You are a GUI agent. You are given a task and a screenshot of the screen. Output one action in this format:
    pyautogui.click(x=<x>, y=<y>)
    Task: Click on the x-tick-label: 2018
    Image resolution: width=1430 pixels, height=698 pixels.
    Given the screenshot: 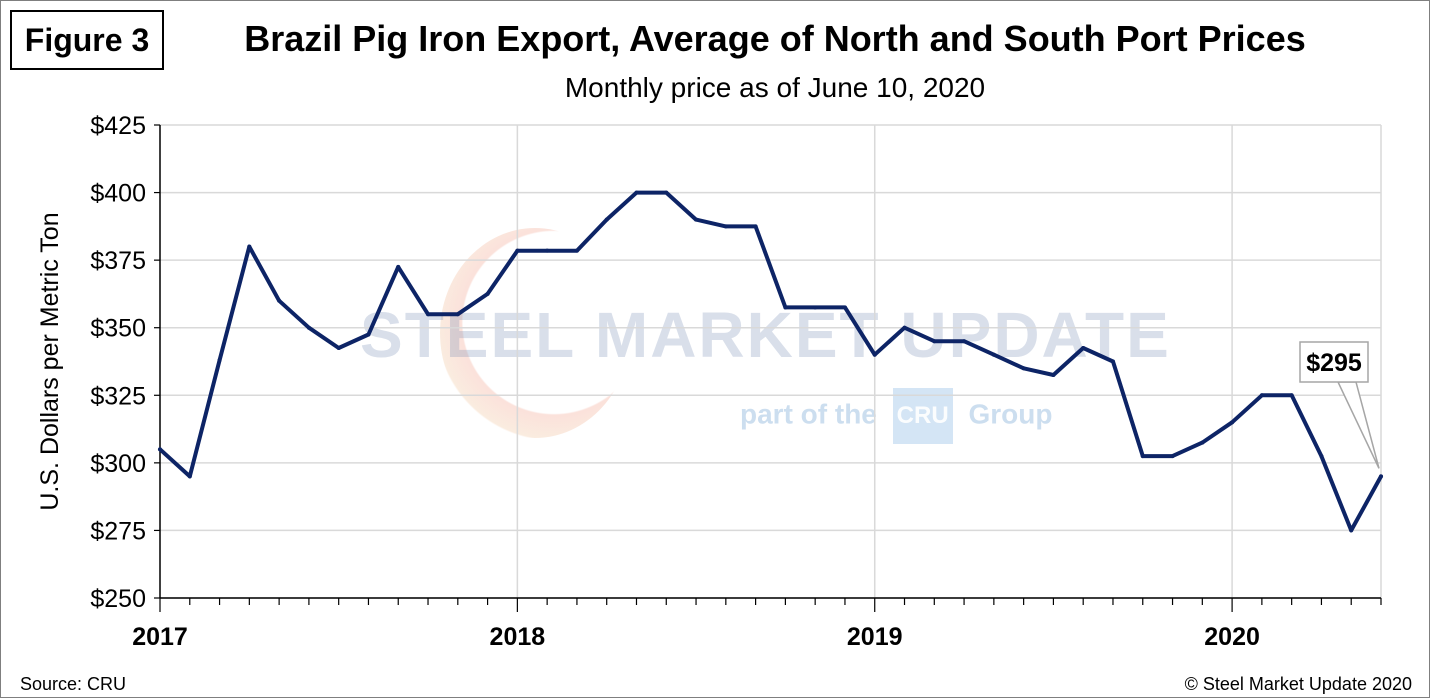 What is the action you would take?
    pyautogui.click(x=518, y=637)
    